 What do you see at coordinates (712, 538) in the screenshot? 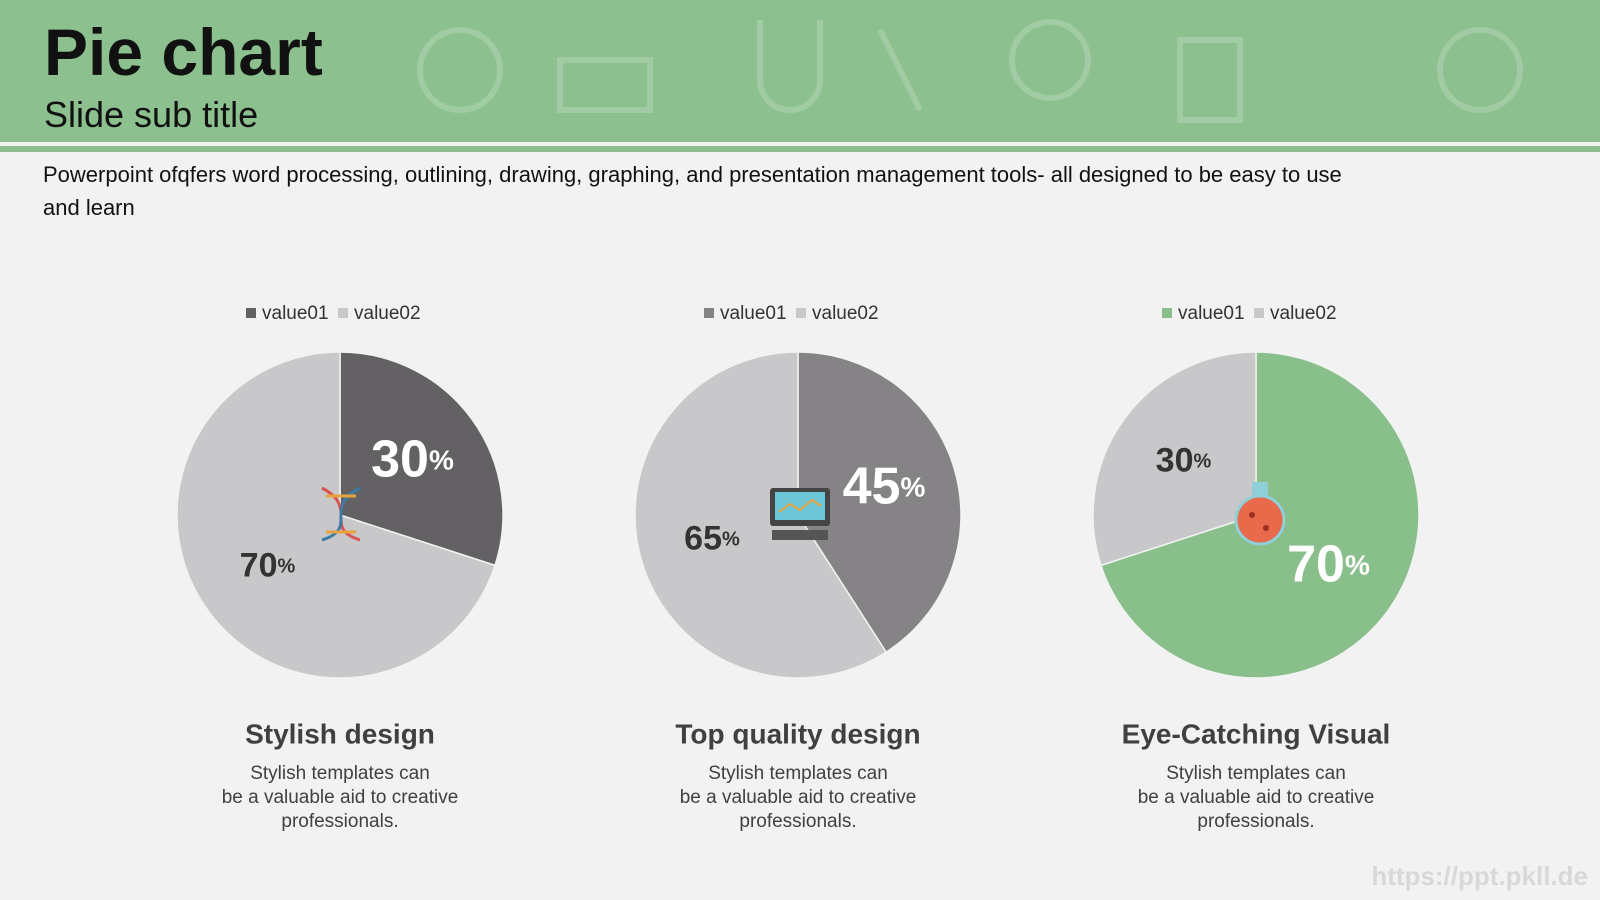
I see `value-label: 65%` at bounding box center [712, 538].